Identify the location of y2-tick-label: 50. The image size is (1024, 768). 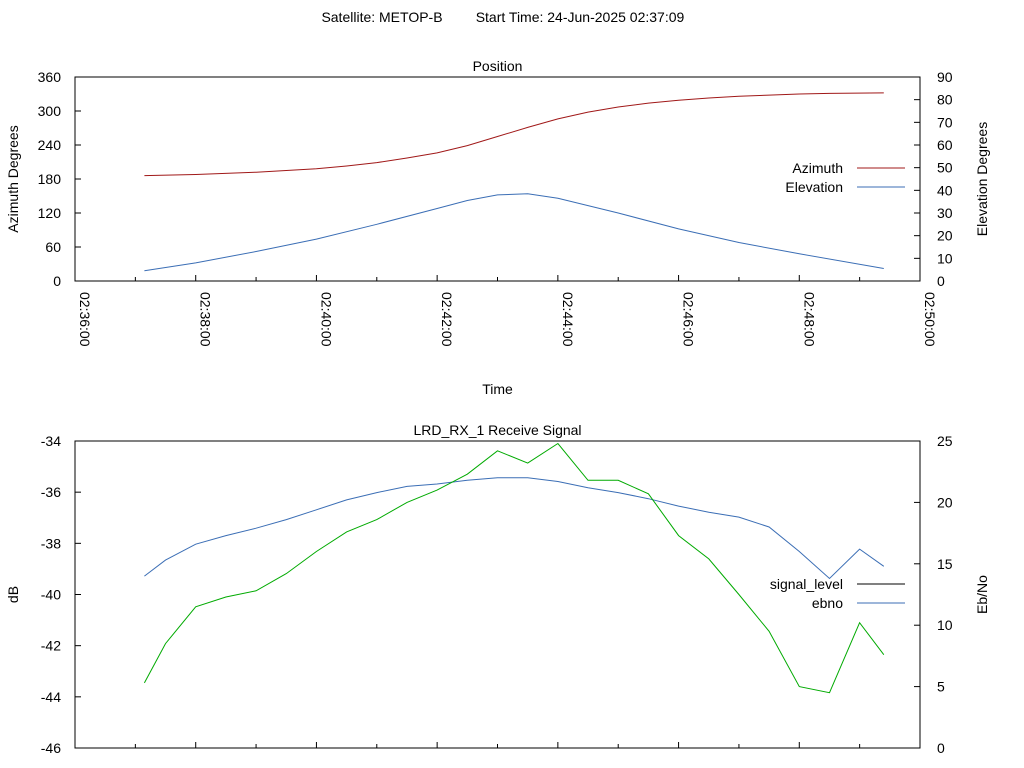
(945, 168).